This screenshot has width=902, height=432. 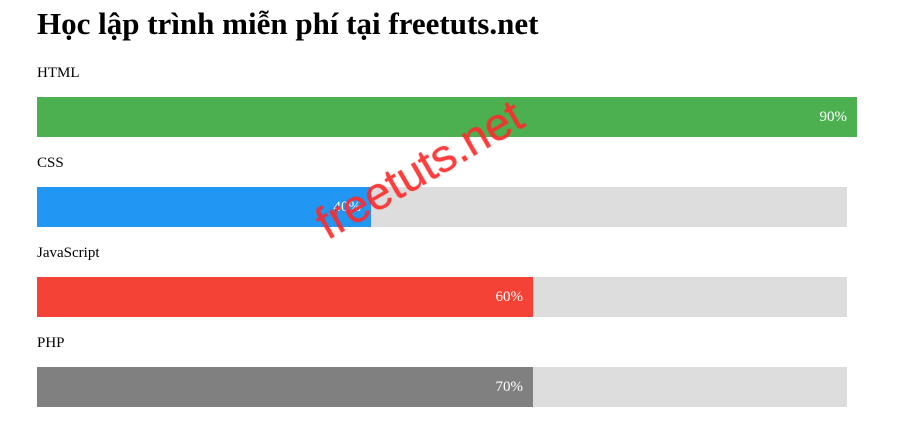 I want to click on skill-track-javascript: 60%, so click(x=442, y=297).